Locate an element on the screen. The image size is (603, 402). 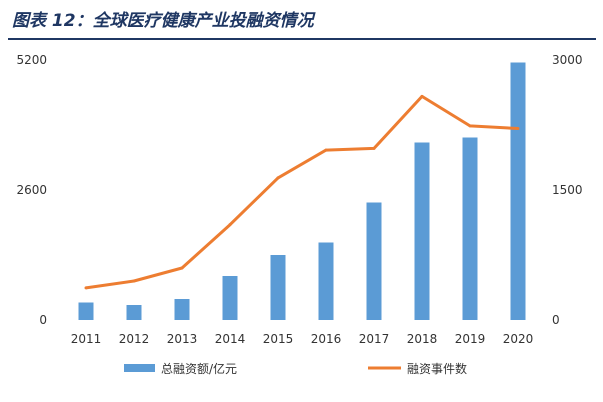
line-point-2015 is located at coordinates (278, 178).